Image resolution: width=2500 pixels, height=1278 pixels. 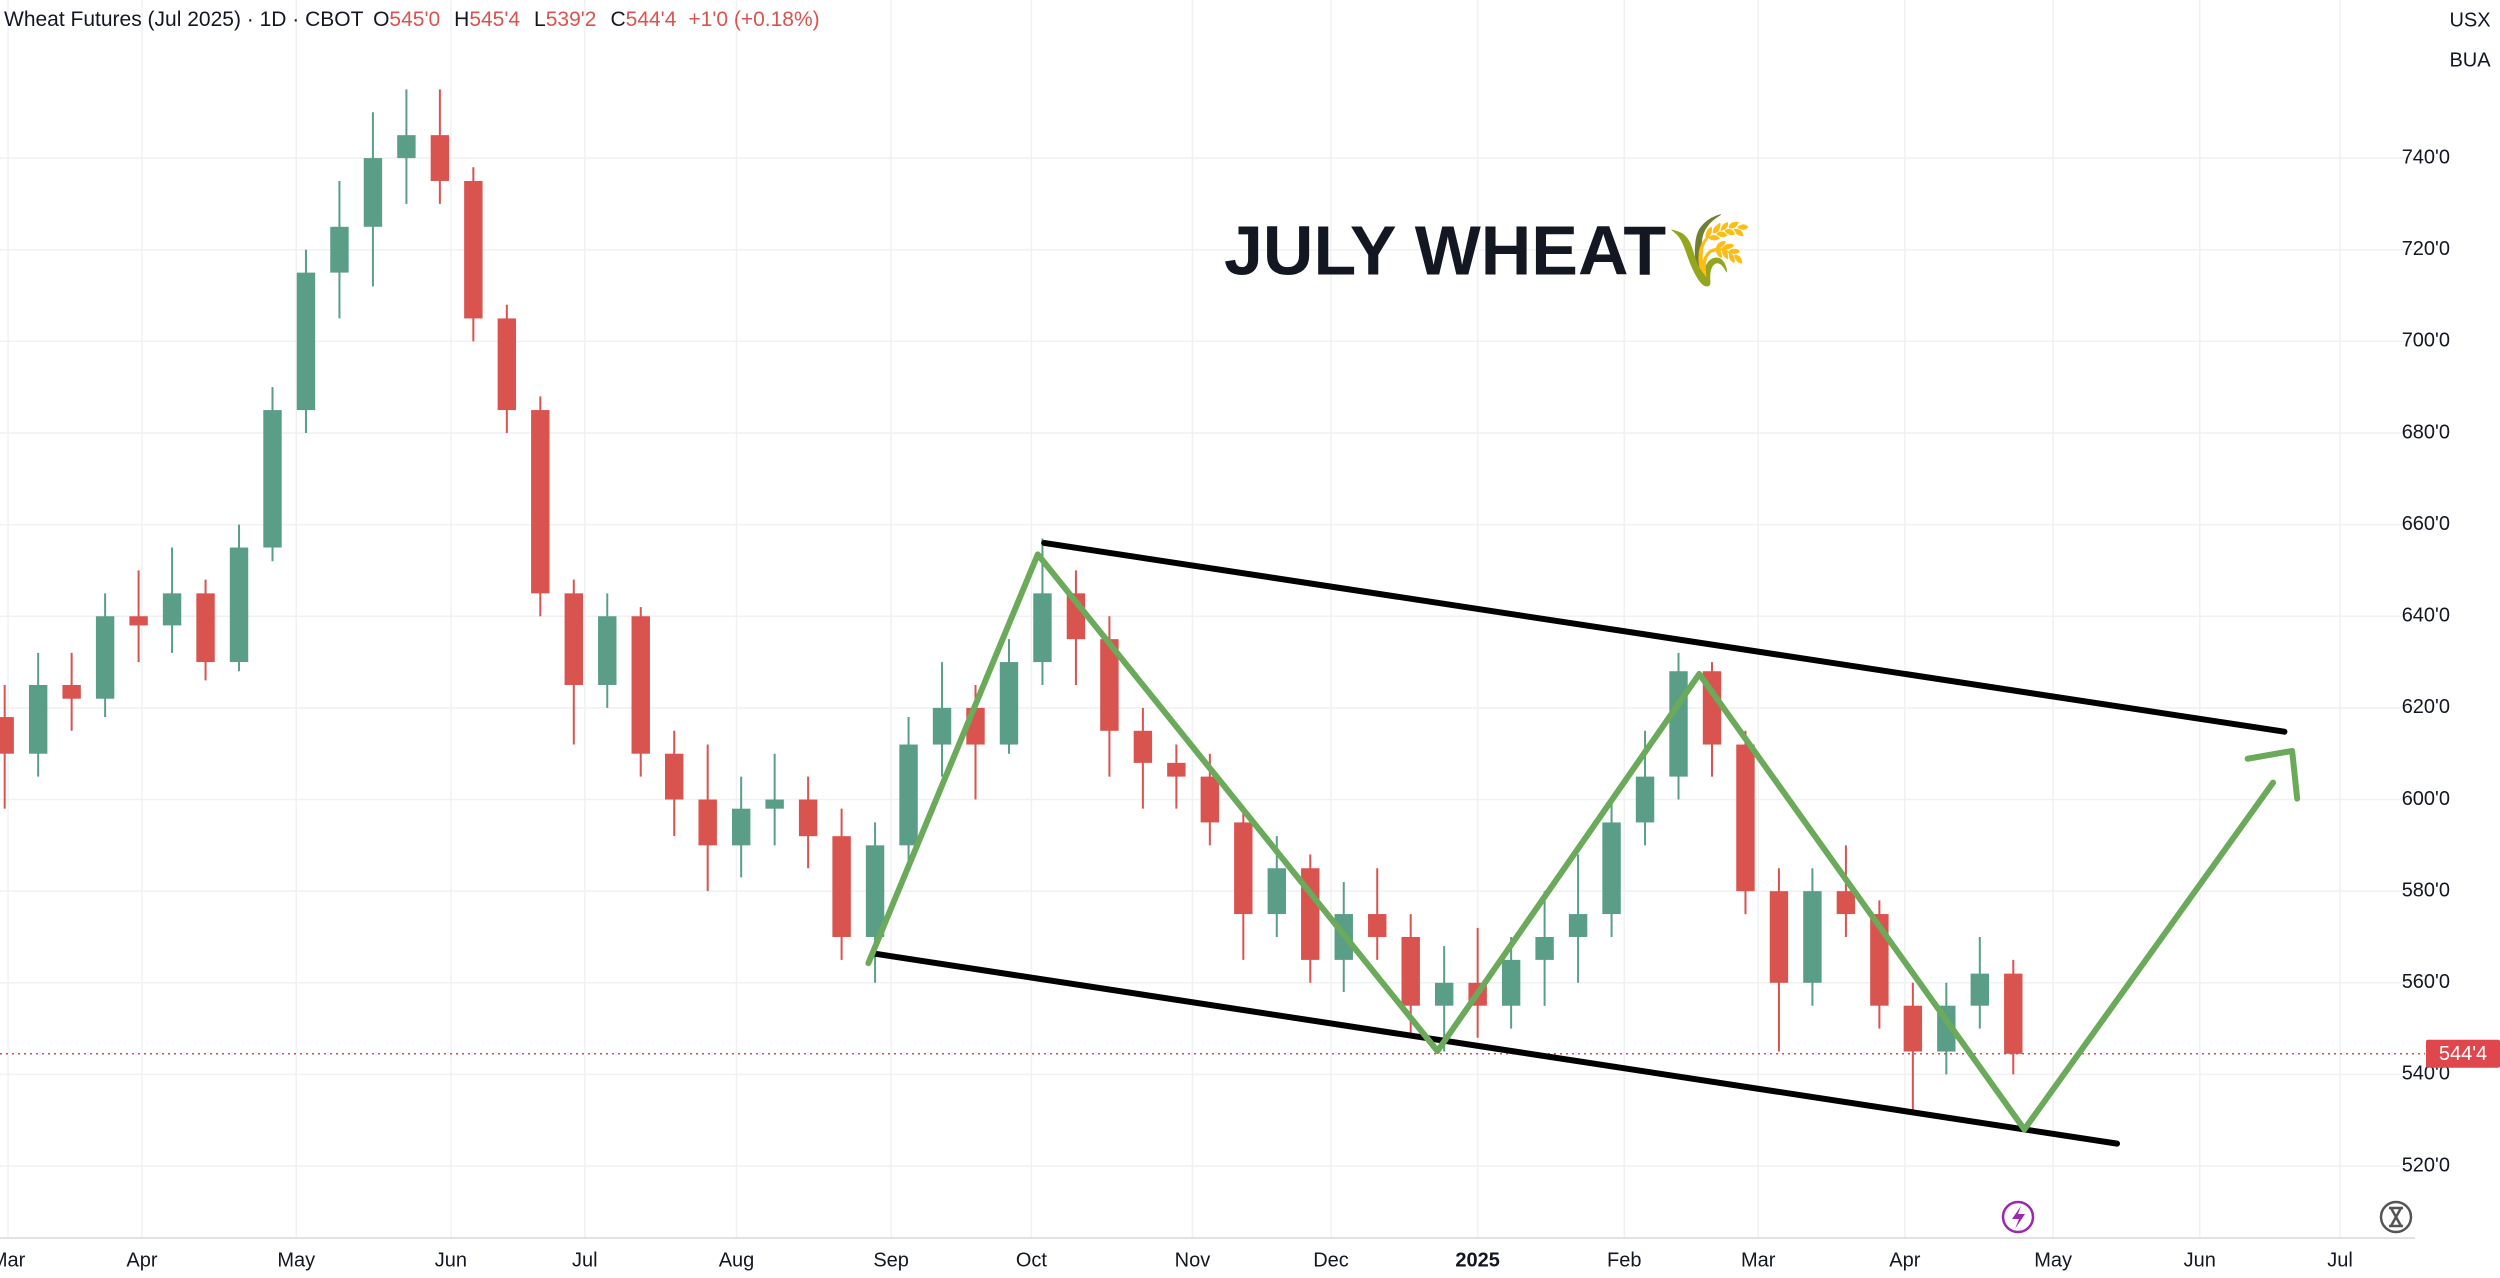 What do you see at coordinates (753, 19) in the screenshot?
I see `header-part: +1'0 (+0.18%)` at bounding box center [753, 19].